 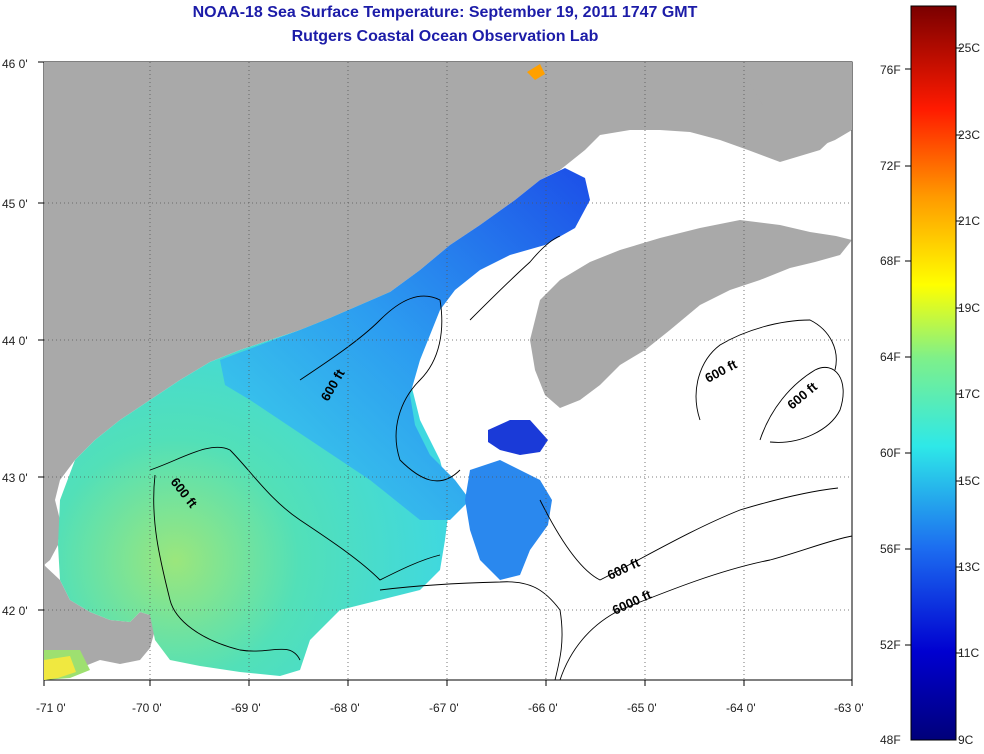 I want to click on lat-label-44: 44 0', so click(x=15, y=341).